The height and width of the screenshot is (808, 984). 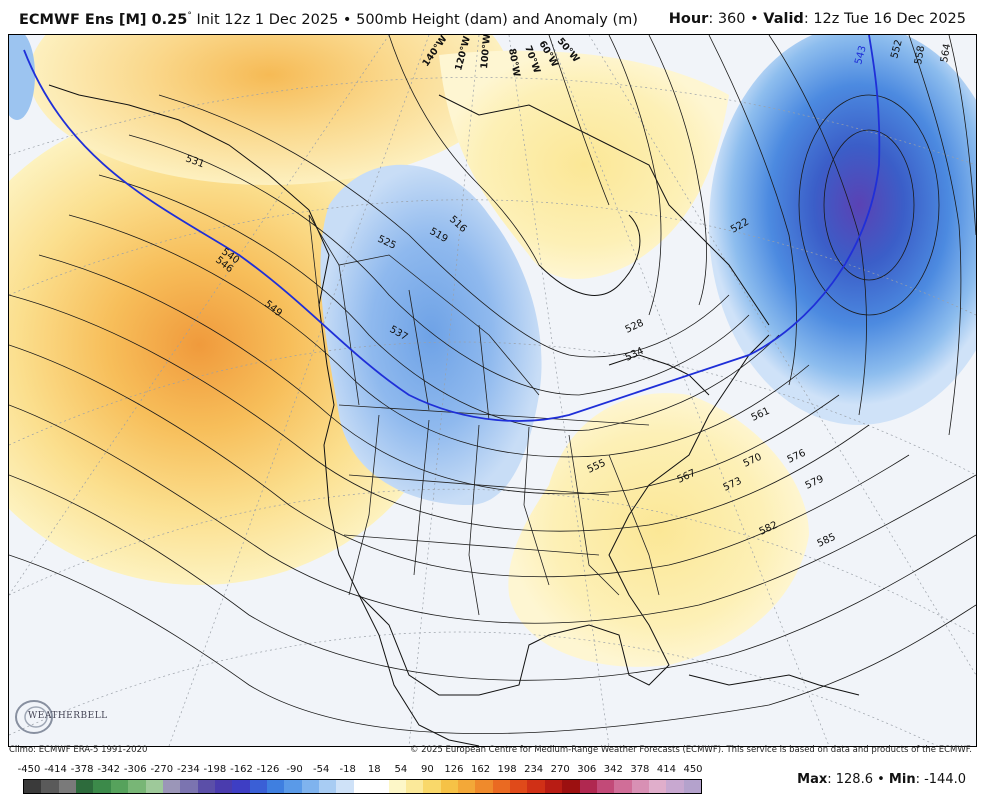 What do you see at coordinates (897, 48) in the screenshot?
I see `contour-label: 552` at bounding box center [897, 48].